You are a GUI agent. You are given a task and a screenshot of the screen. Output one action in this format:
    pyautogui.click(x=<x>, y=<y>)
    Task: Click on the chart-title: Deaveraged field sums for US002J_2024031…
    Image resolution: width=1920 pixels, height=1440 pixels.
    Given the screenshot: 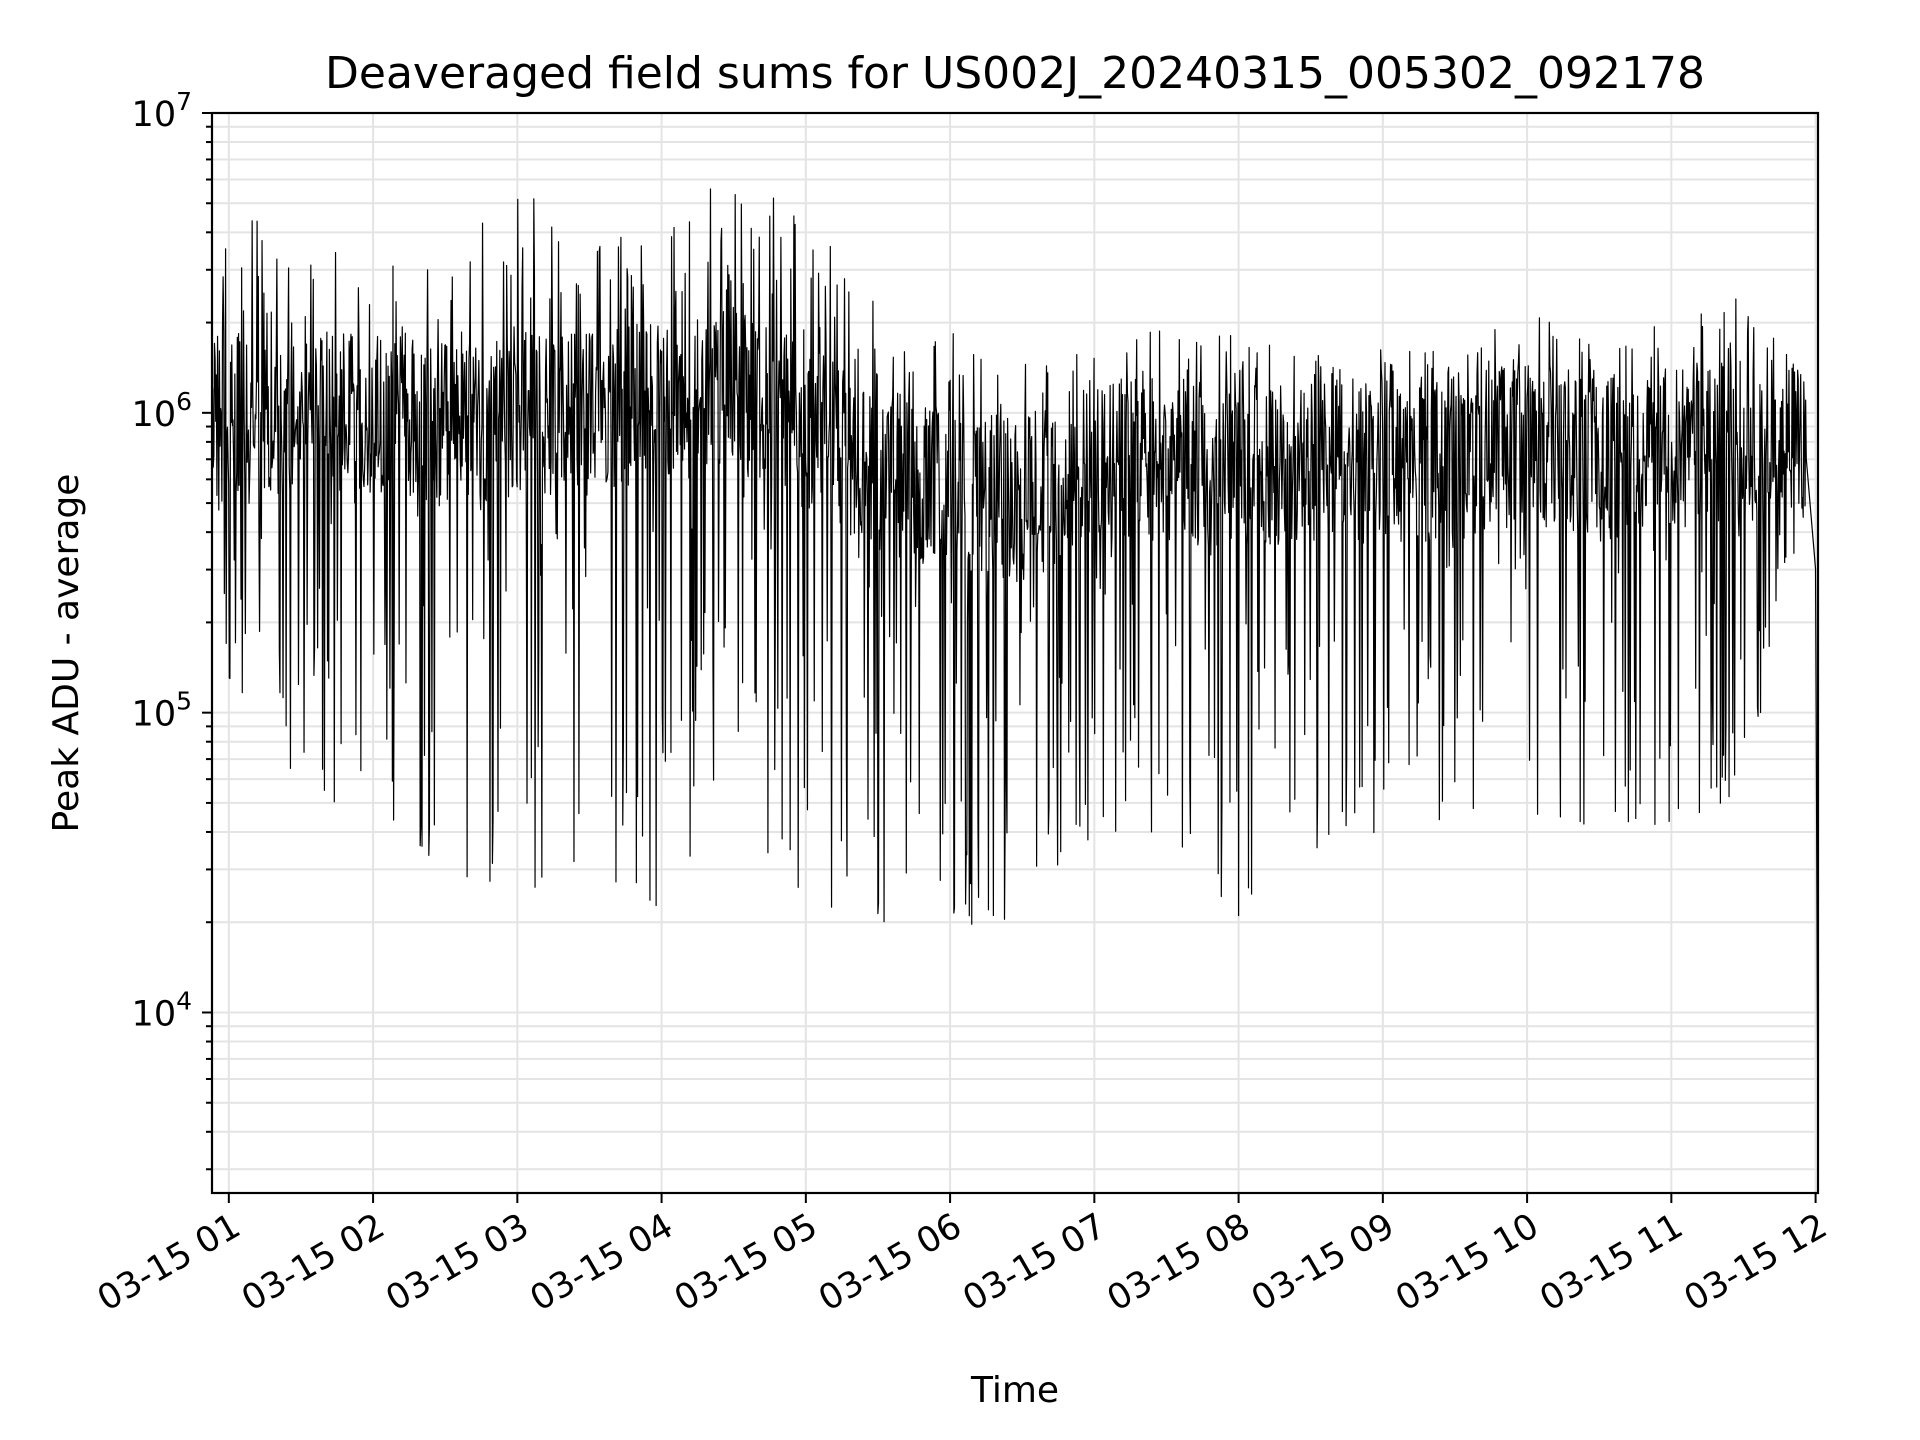 What is the action you would take?
    pyautogui.click(x=1015, y=73)
    